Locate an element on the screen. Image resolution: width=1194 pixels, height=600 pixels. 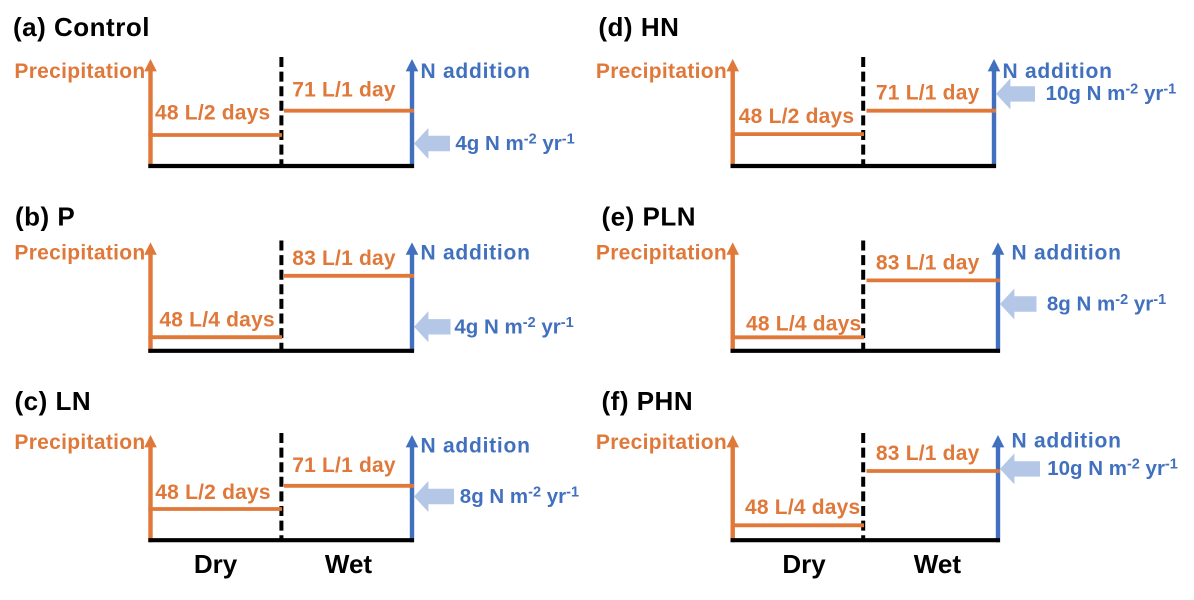
svg-text: (b) P is located at coordinates (45, 216).